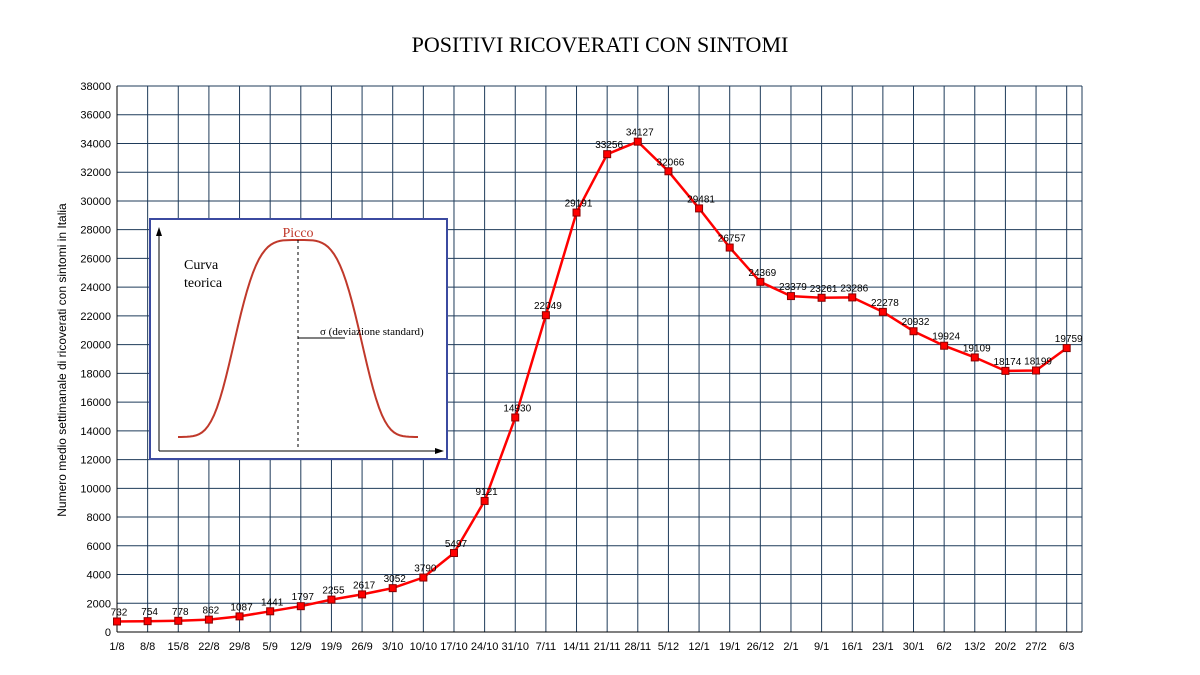 The height and width of the screenshot is (675, 1200). I want to click on x-tick-label: 5/12, so click(668, 647).